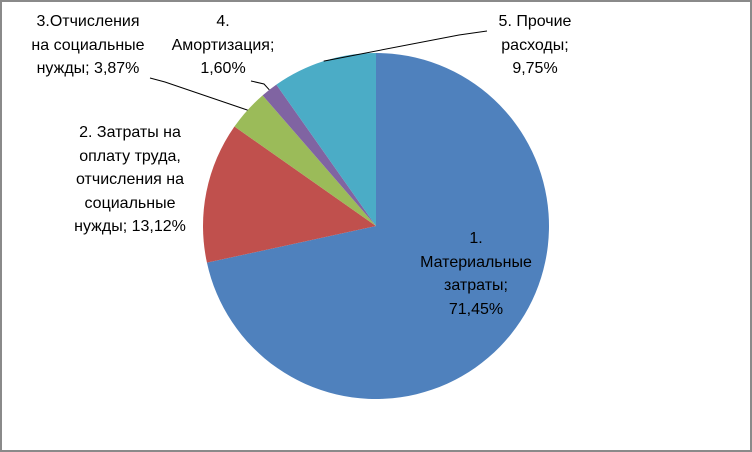 This screenshot has height=452, width=752. What do you see at coordinates (476, 274) in the screenshot?
I see `slice-label-material-costs: 1. Материальные затраты; 71,45%` at bounding box center [476, 274].